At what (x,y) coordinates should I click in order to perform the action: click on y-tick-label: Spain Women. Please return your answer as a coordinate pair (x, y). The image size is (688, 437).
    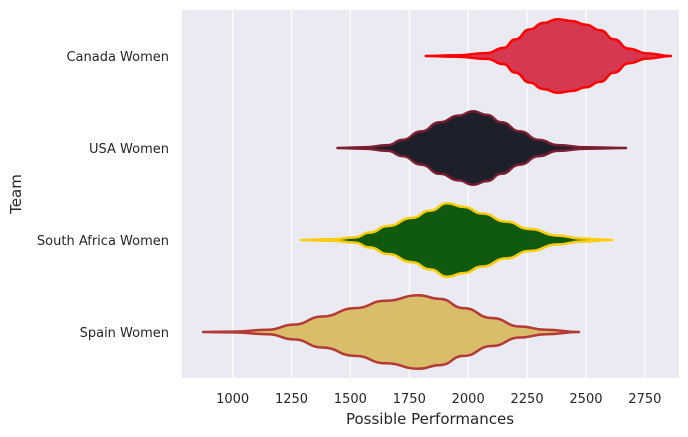
    Looking at the image, I should click on (124, 333).